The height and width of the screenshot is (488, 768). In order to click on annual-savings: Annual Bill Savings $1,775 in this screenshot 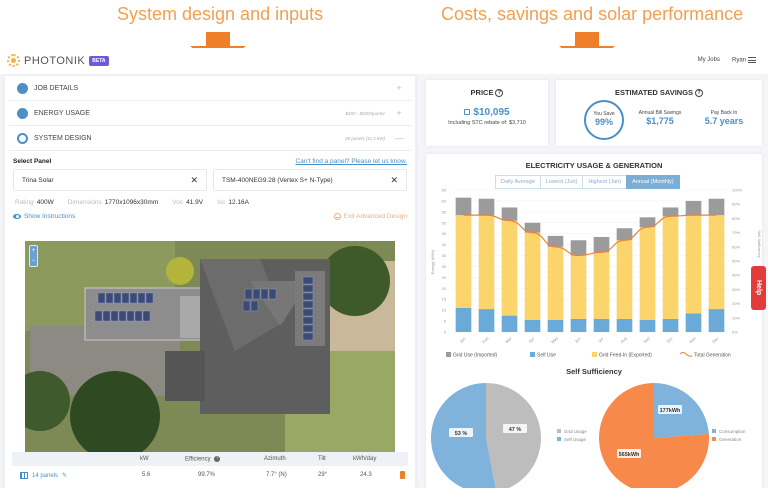, I will do `click(660, 118)`.